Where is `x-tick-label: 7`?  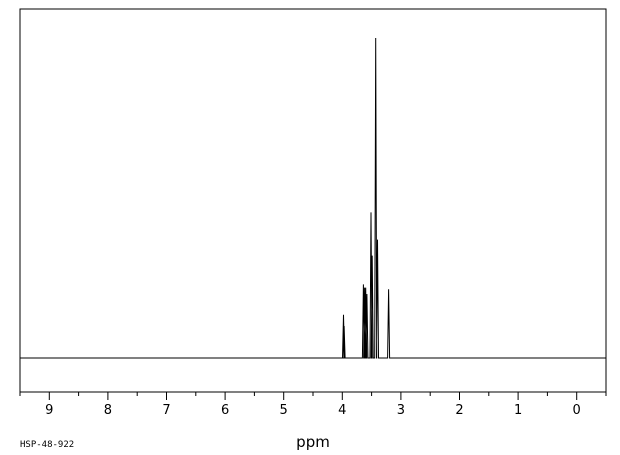 x-tick-label: 7 is located at coordinates (166, 410).